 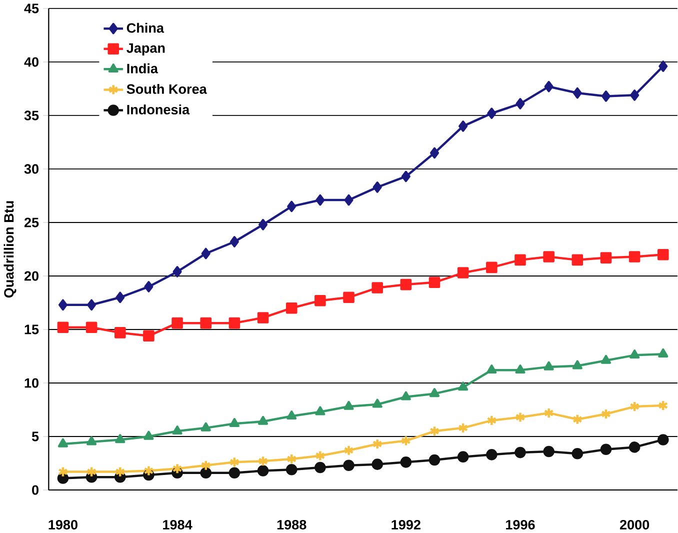 I want to click on y-axis-title: Quadrillion Btu, so click(x=10, y=249).